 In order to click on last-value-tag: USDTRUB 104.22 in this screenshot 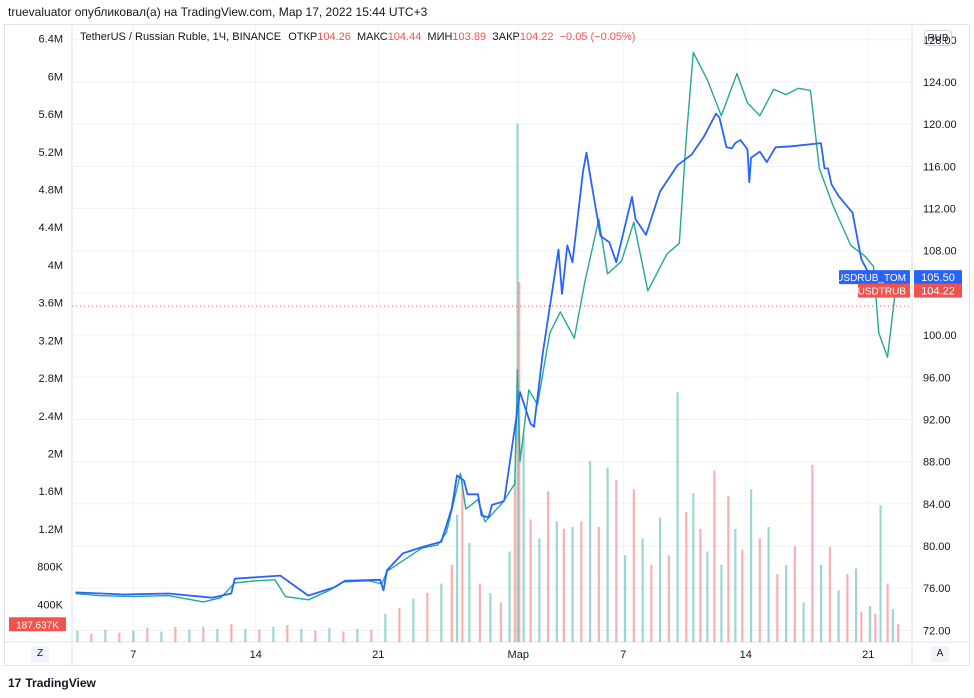, I will do `click(909, 290)`.